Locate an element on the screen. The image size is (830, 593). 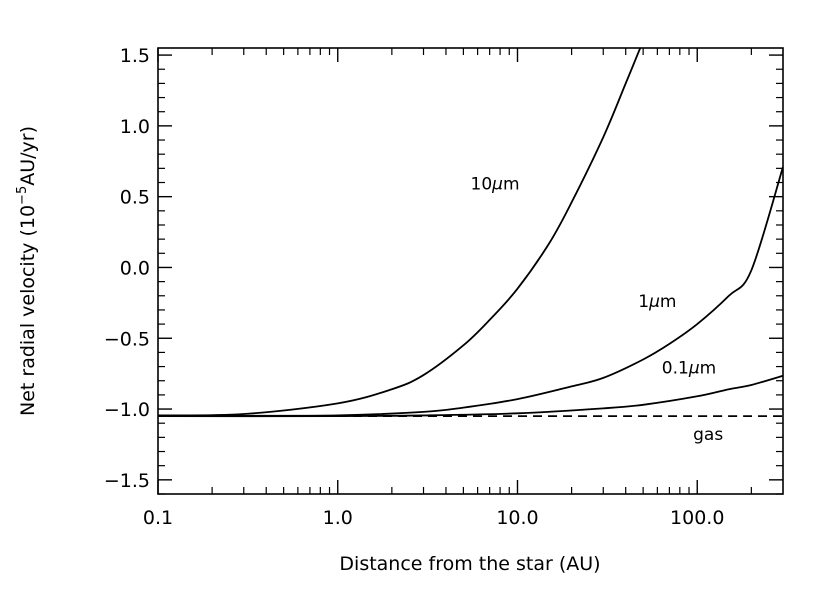
y-tick-label: 0.0 is located at coordinates (135, 268).